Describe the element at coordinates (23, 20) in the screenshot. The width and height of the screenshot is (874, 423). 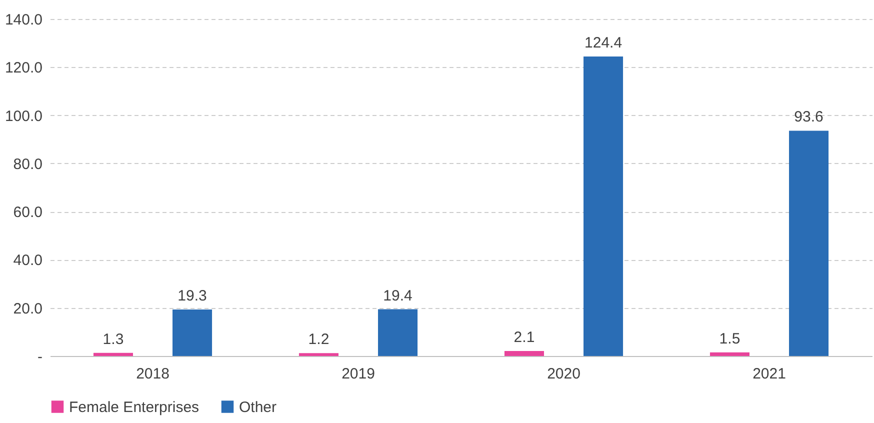
I see `y-tick-label: 140.0` at that location.